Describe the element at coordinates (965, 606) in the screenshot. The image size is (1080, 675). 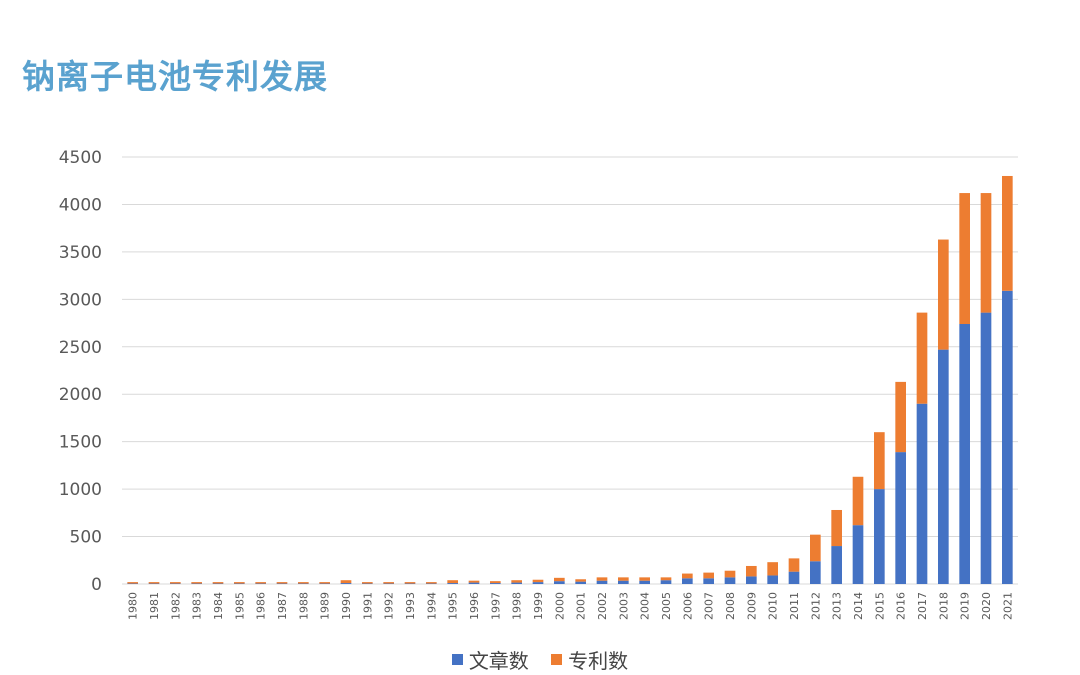
I see `x-tick-label: 2019` at that location.